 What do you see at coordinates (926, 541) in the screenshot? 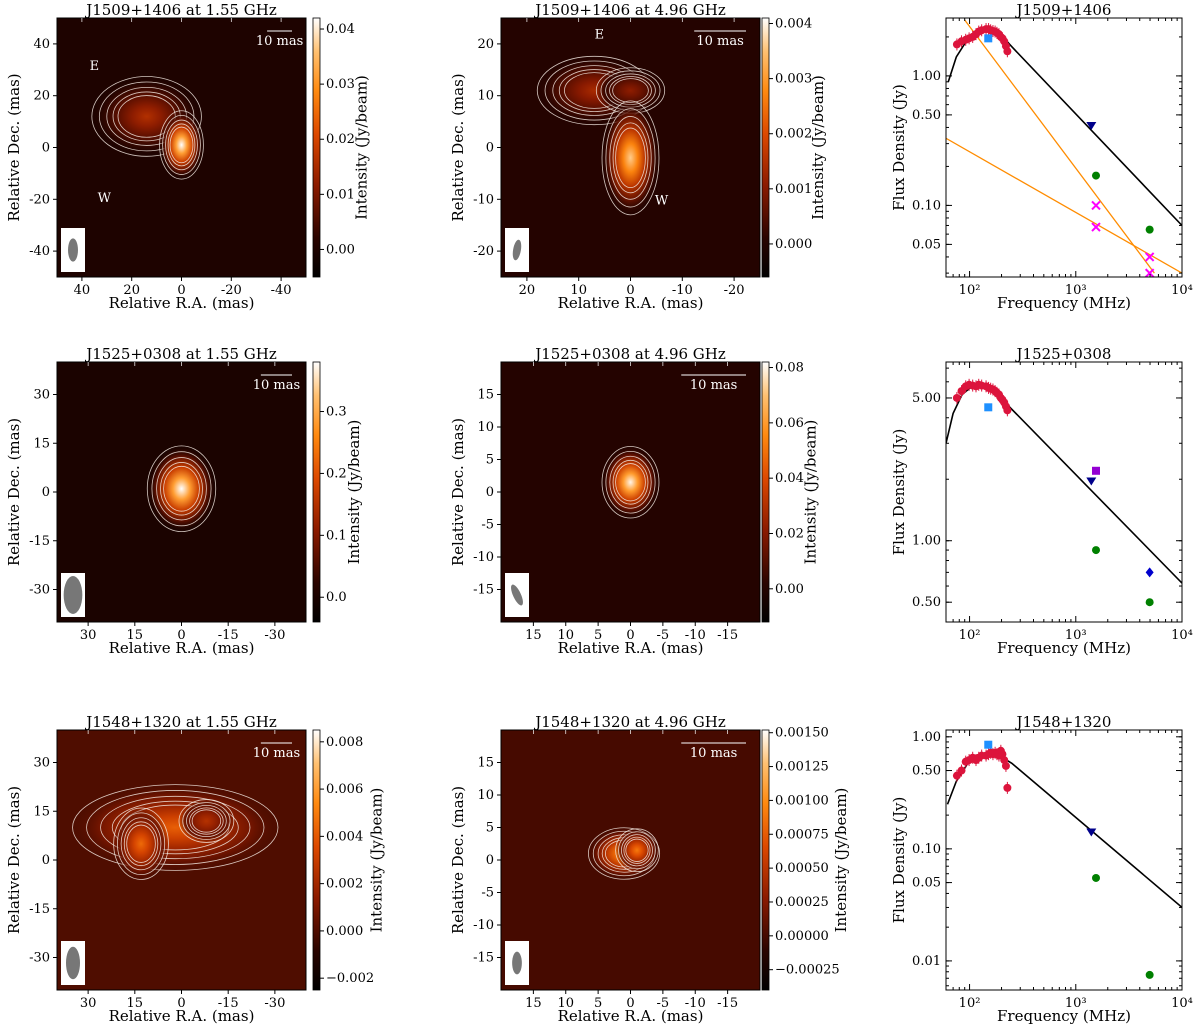
I see `y-tick-label: 1.00` at bounding box center [926, 541].